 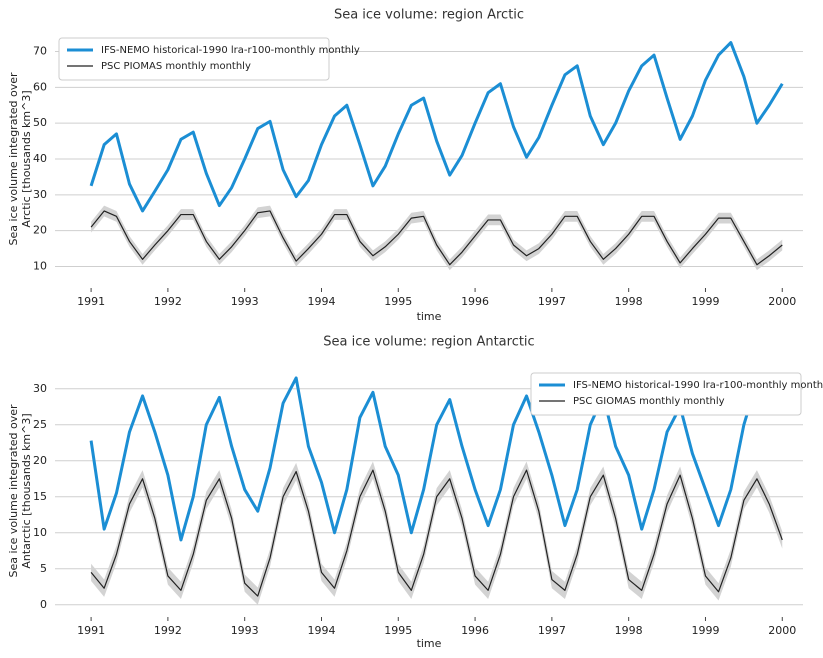 I want to click on y-tick-label: 60, so click(x=40, y=86).